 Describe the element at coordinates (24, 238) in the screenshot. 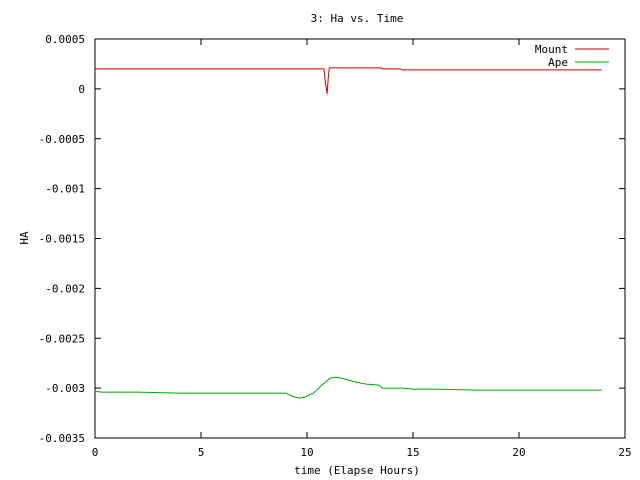

I see `y-axis-label: HA` at that location.